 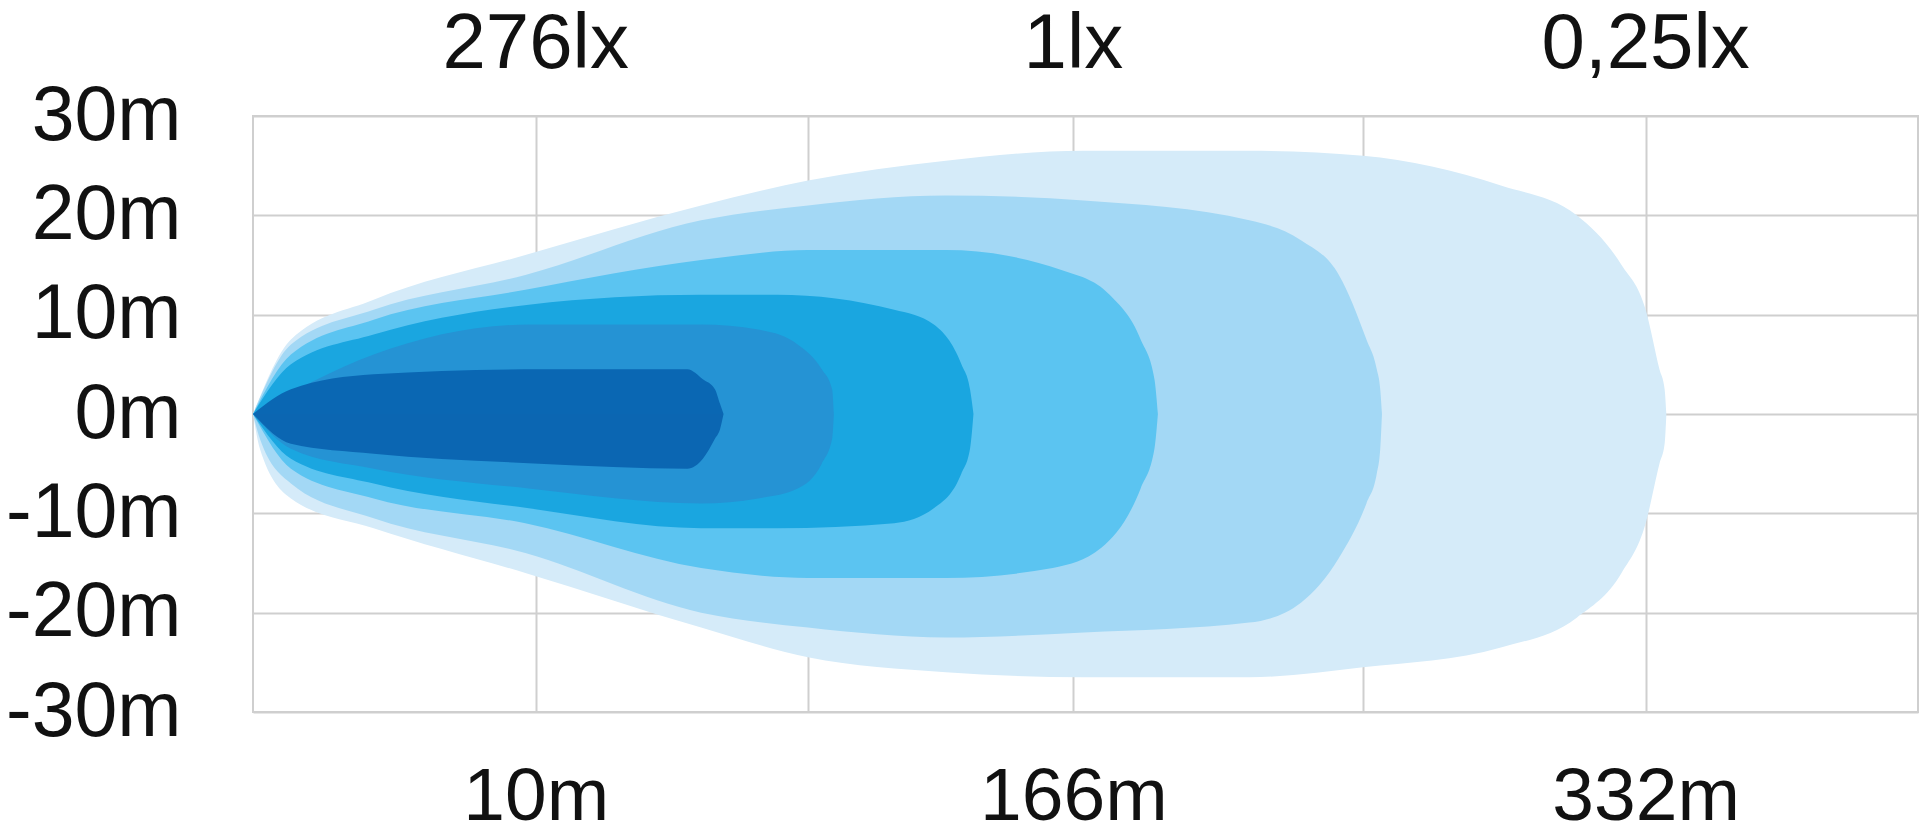 I want to click on text: 1lx, so click(x=1073, y=42).